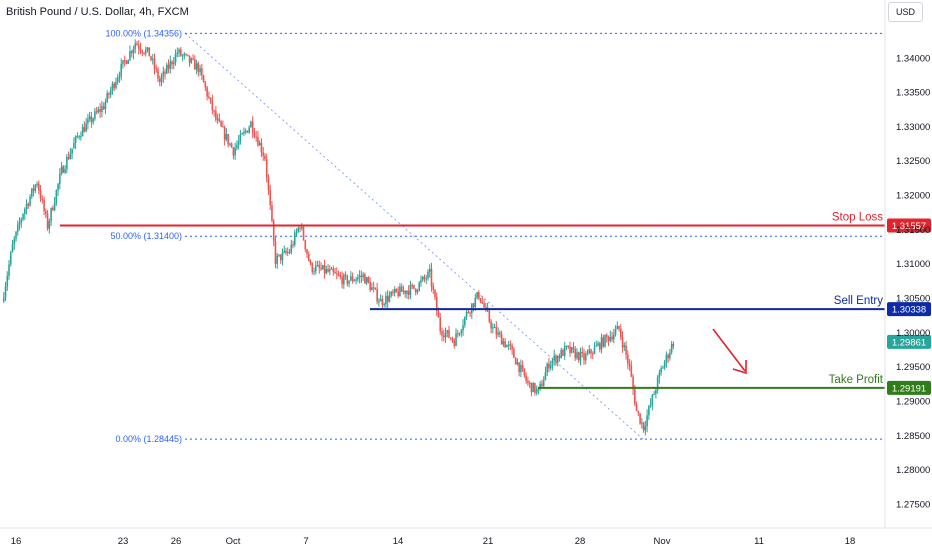  I want to click on y-tick-label: 1.31000, so click(913, 264).